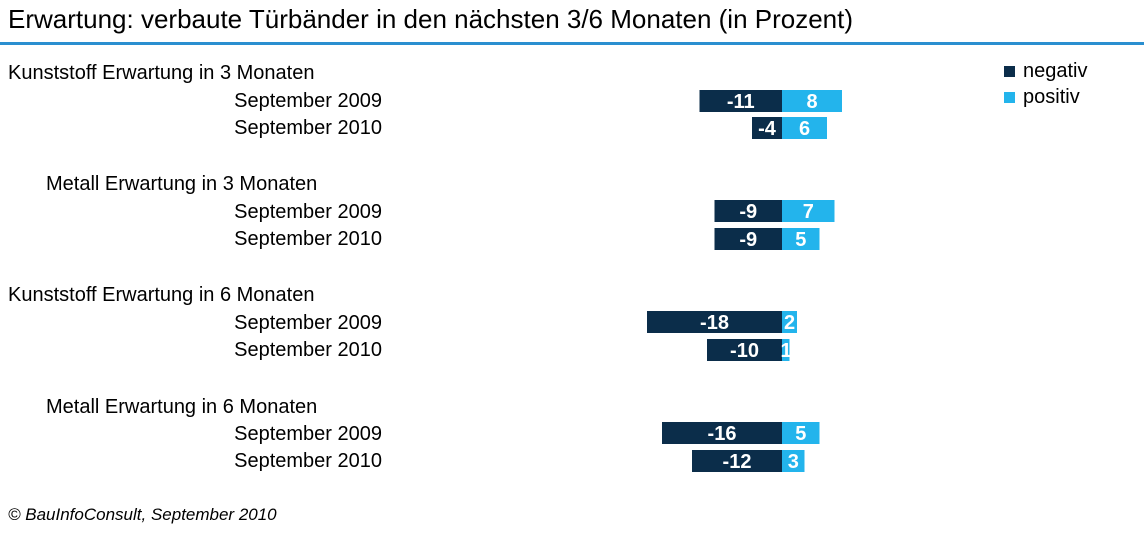  I want to click on group-label: Kunststoff Erwartung in 6 Monaten, so click(161, 295).